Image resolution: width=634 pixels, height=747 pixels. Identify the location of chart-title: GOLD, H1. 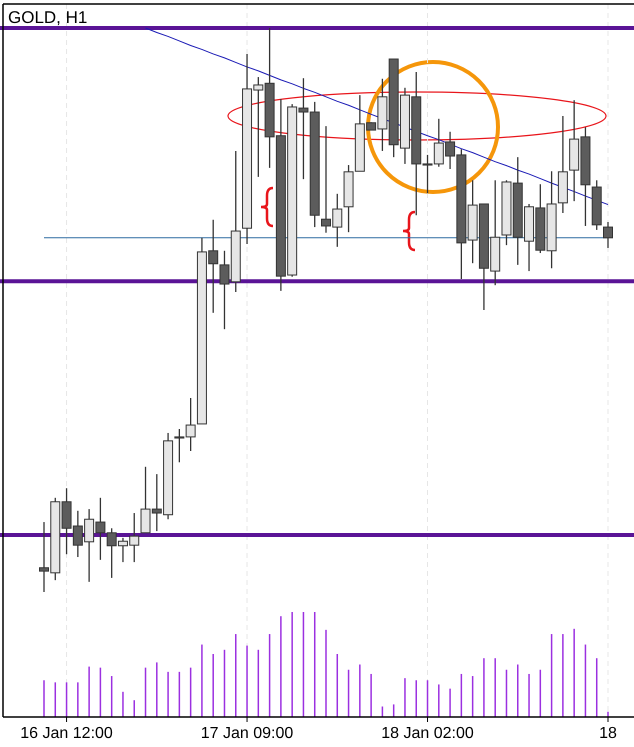
(48, 17).